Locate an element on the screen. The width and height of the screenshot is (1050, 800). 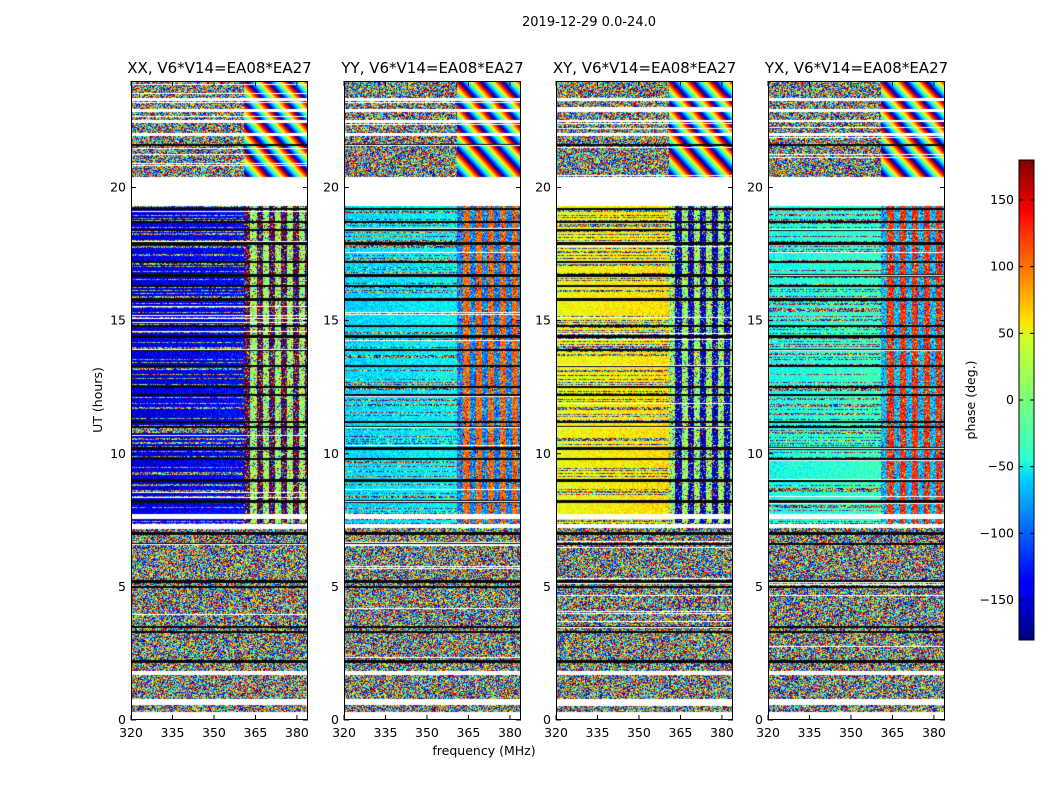
heatmap-xy is located at coordinates (644, 400).